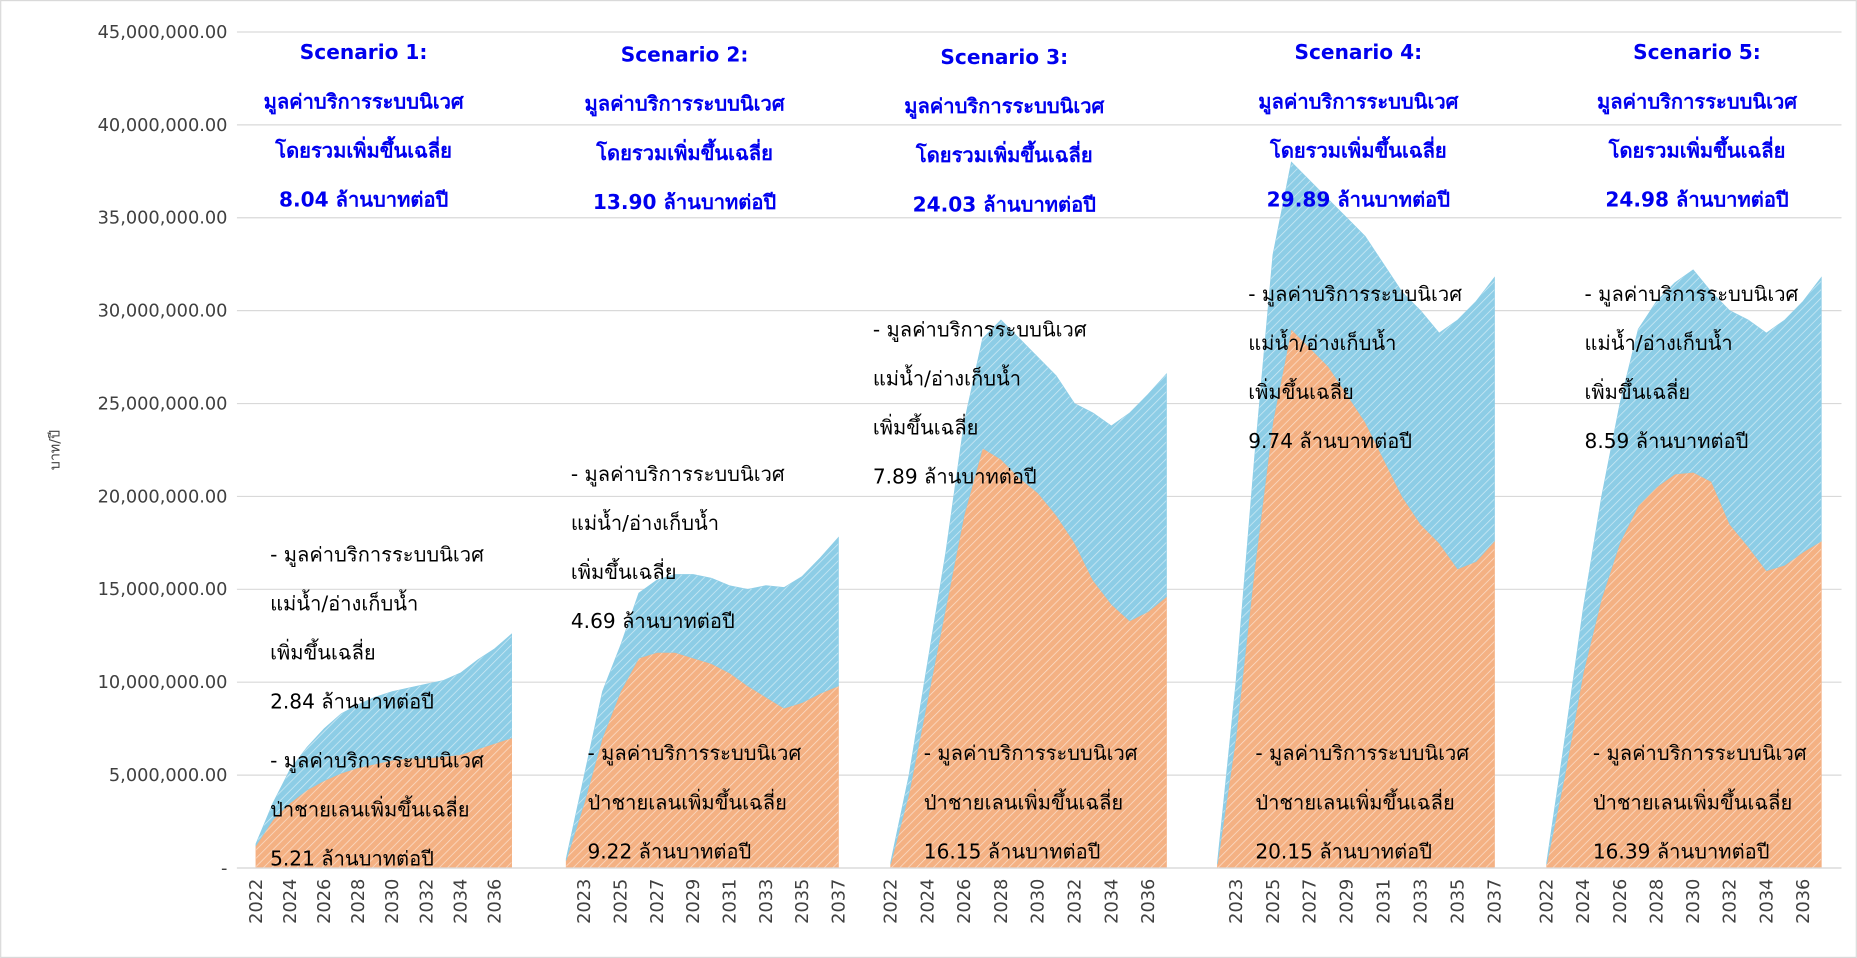  Describe the element at coordinates (684, 202) in the screenshot. I see `scenario-title: 13.90 ล้านบาทต่อปี` at that location.